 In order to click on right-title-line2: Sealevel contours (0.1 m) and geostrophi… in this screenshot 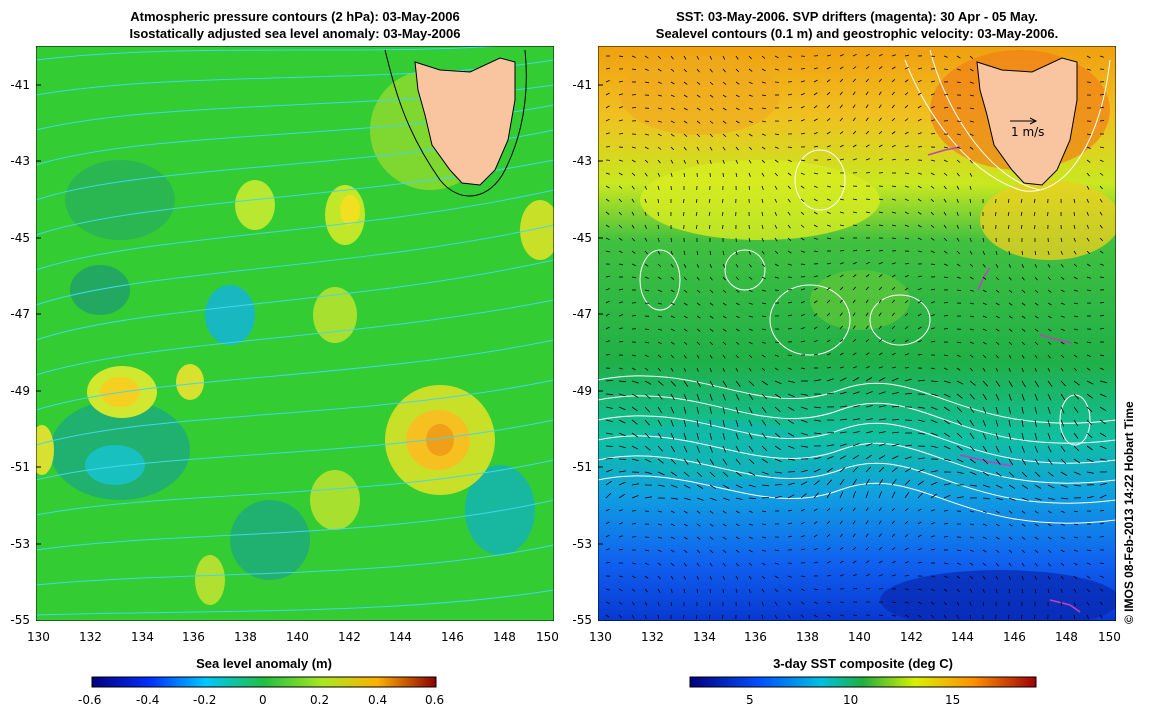, I will do `click(857, 33)`.